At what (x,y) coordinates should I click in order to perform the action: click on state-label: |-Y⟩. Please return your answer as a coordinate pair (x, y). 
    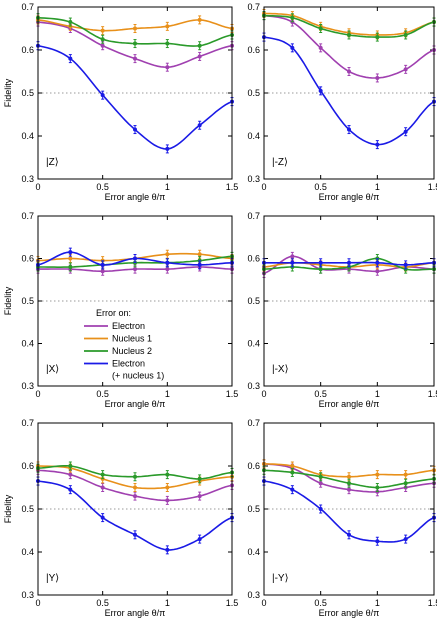
    Looking at the image, I should click on (280, 578).